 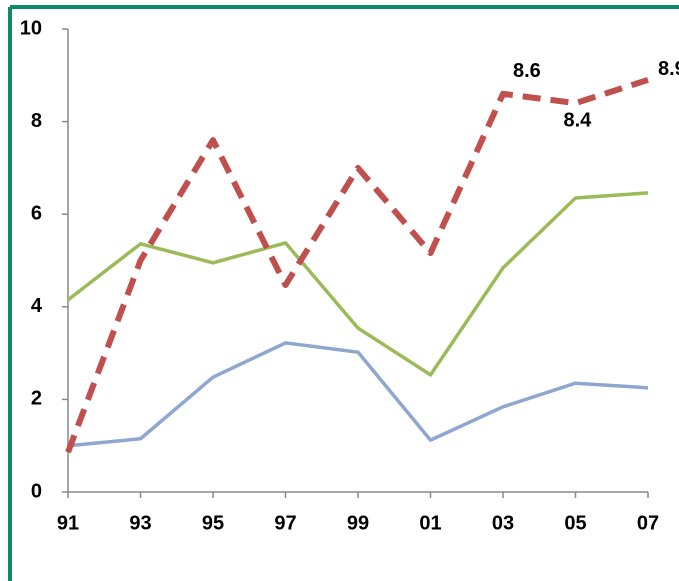 What do you see at coordinates (668, 69) in the screenshot?
I see `data-label: 8.9` at bounding box center [668, 69].